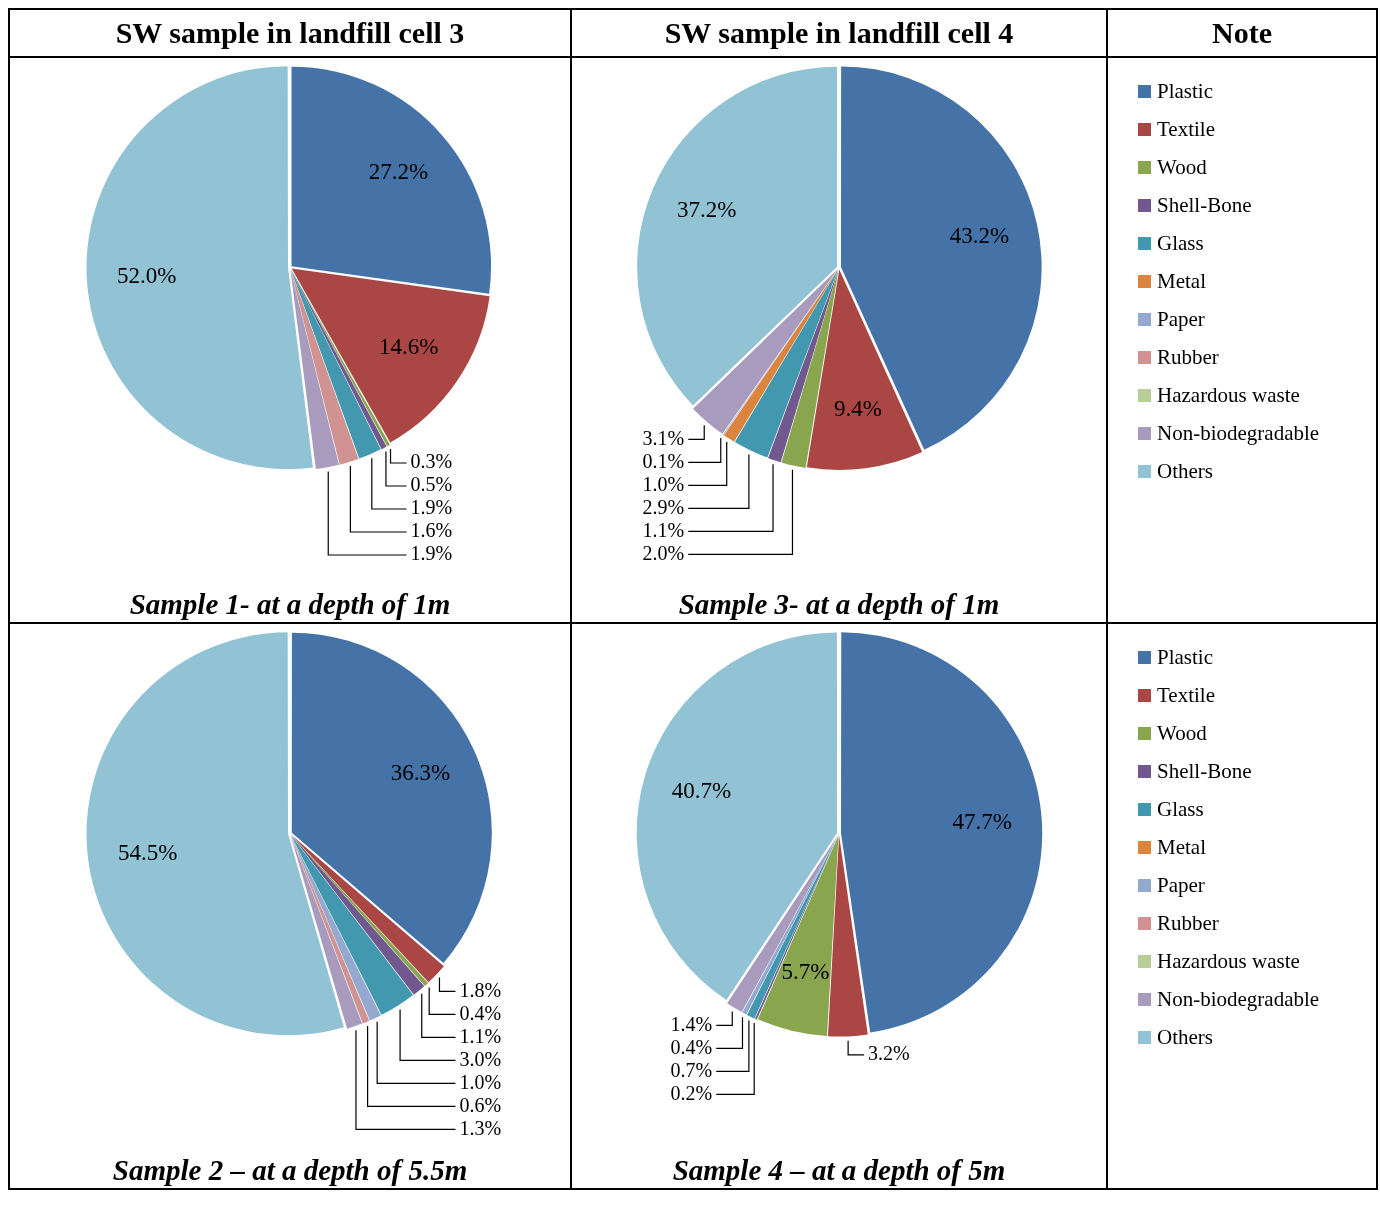 The height and width of the screenshot is (1230, 1380). I want to click on data-label: 5.7%, so click(805, 972).